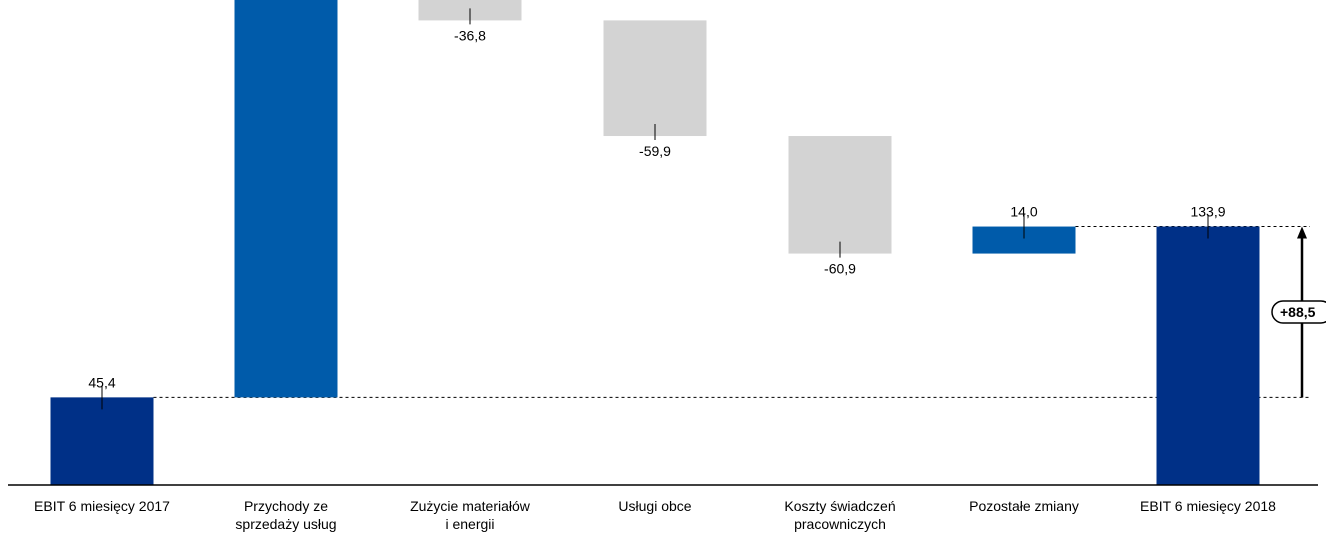 The height and width of the screenshot is (533, 1326). What do you see at coordinates (1023, 212) in the screenshot?
I see `value-label-5: 14,0` at bounding box center [1023, 212].